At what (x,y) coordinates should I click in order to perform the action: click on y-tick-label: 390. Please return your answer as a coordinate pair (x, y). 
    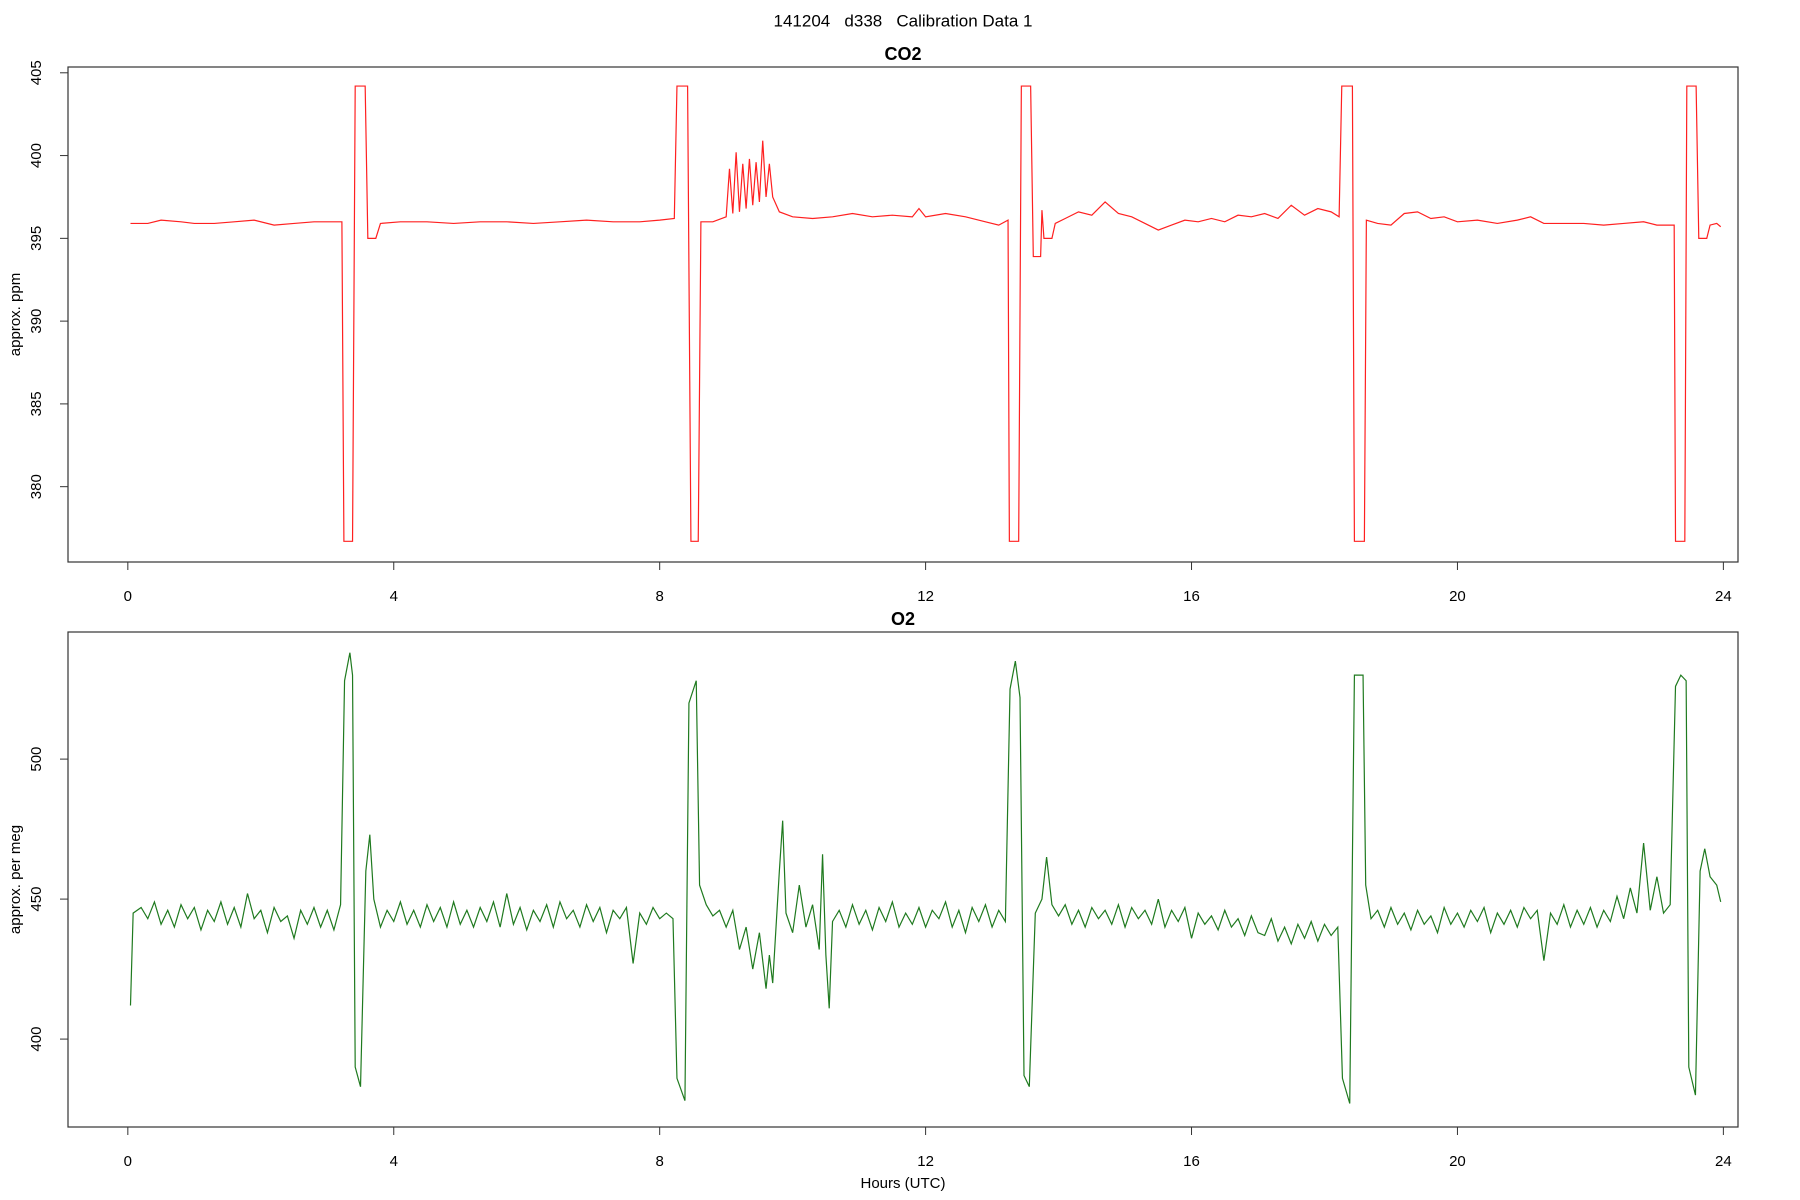
    Looking at the image, I should click on (36, 321).